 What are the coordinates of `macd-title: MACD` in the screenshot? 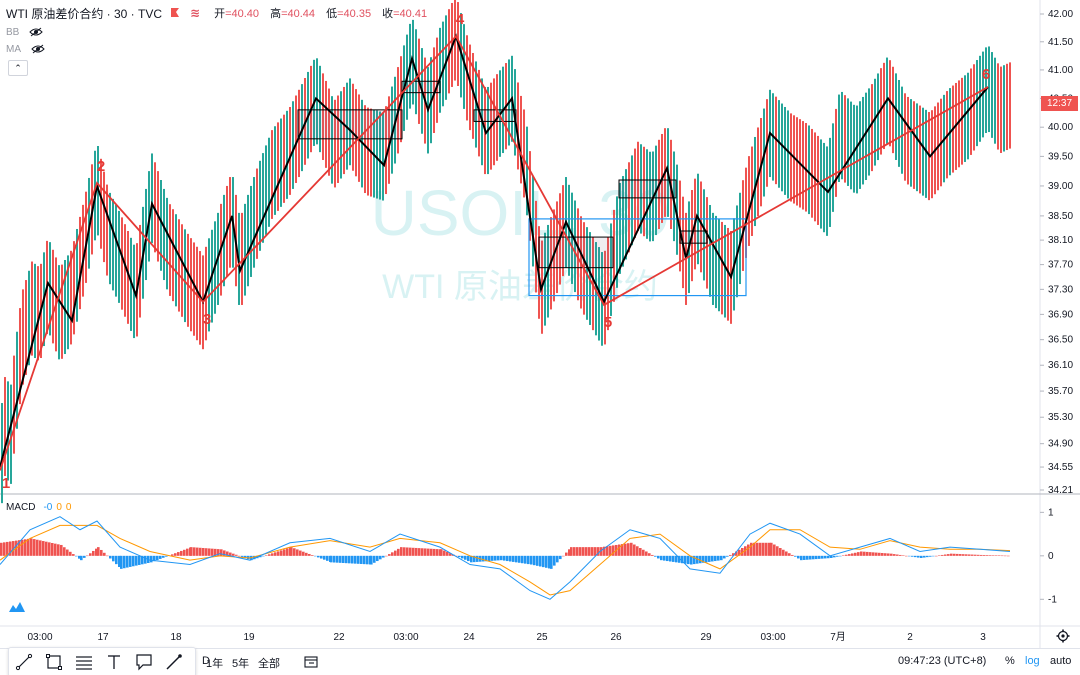 It's located at (21, 507).